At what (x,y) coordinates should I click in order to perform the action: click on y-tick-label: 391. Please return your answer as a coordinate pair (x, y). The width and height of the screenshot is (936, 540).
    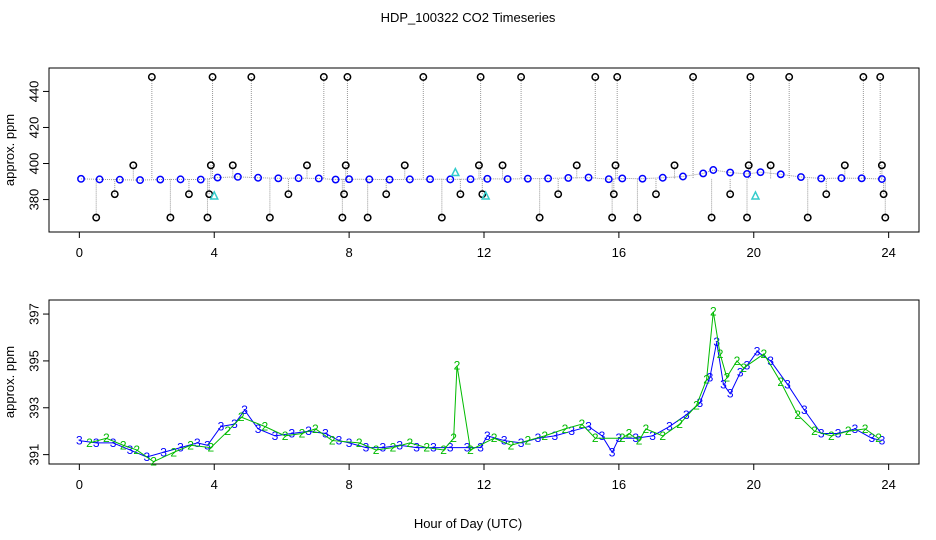
    Looking at the image, I should click on (33, 455).